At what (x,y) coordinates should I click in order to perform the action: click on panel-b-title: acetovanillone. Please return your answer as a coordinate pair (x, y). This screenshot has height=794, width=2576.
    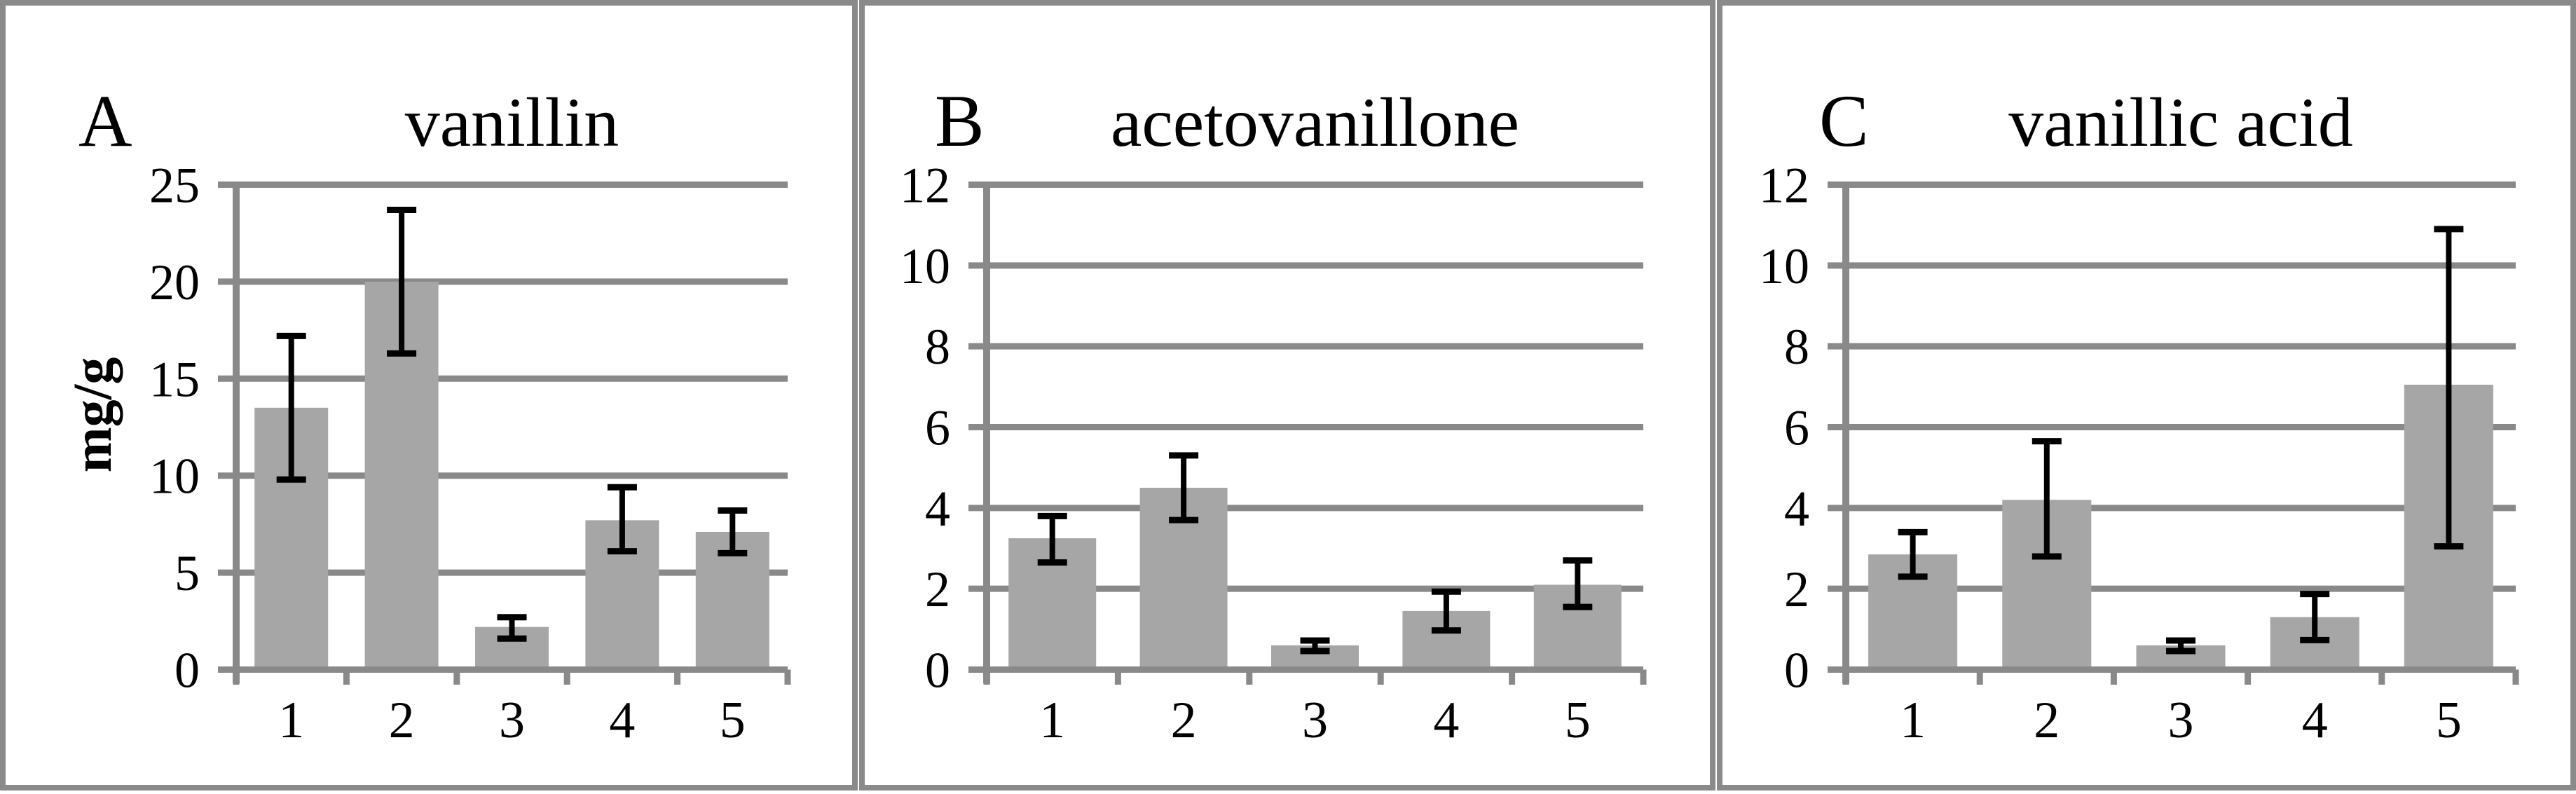
    Looking at the image, I should click on (1315, 122).